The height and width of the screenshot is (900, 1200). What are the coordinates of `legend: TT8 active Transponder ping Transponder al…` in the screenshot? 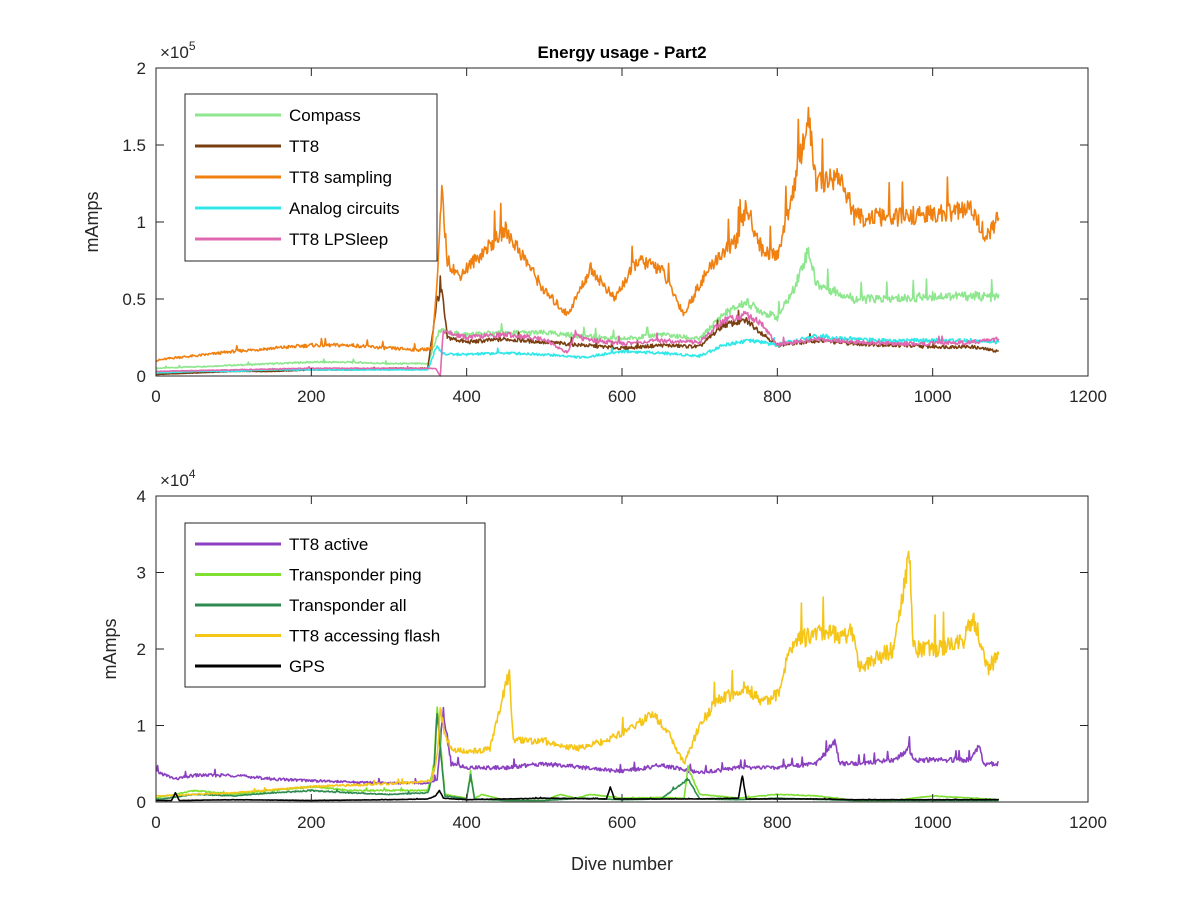 It's located at (335, 605).